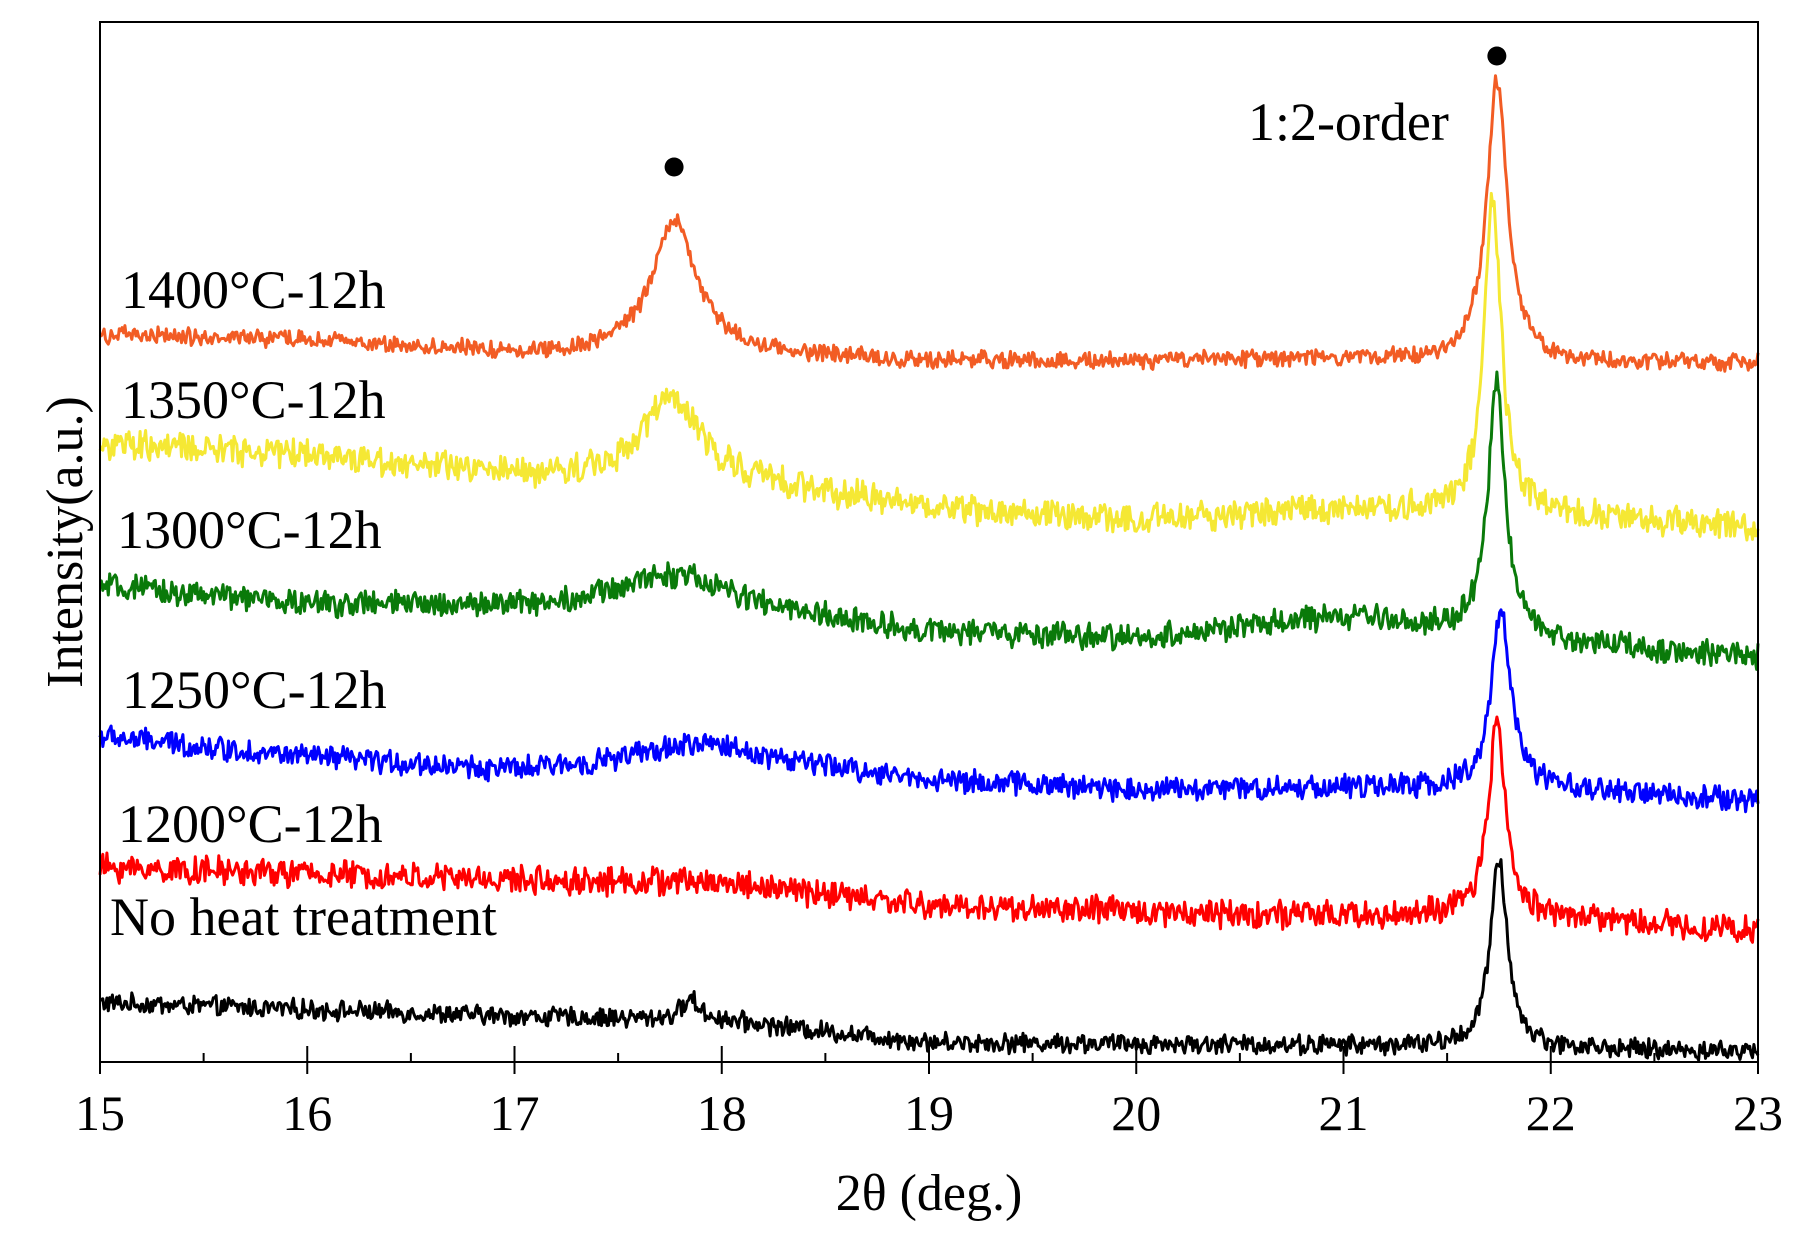  What do you see at coordinates (303, 917) in the screenshot?
I see `series-label: No heat treatment` at bounding box center [303, 917].